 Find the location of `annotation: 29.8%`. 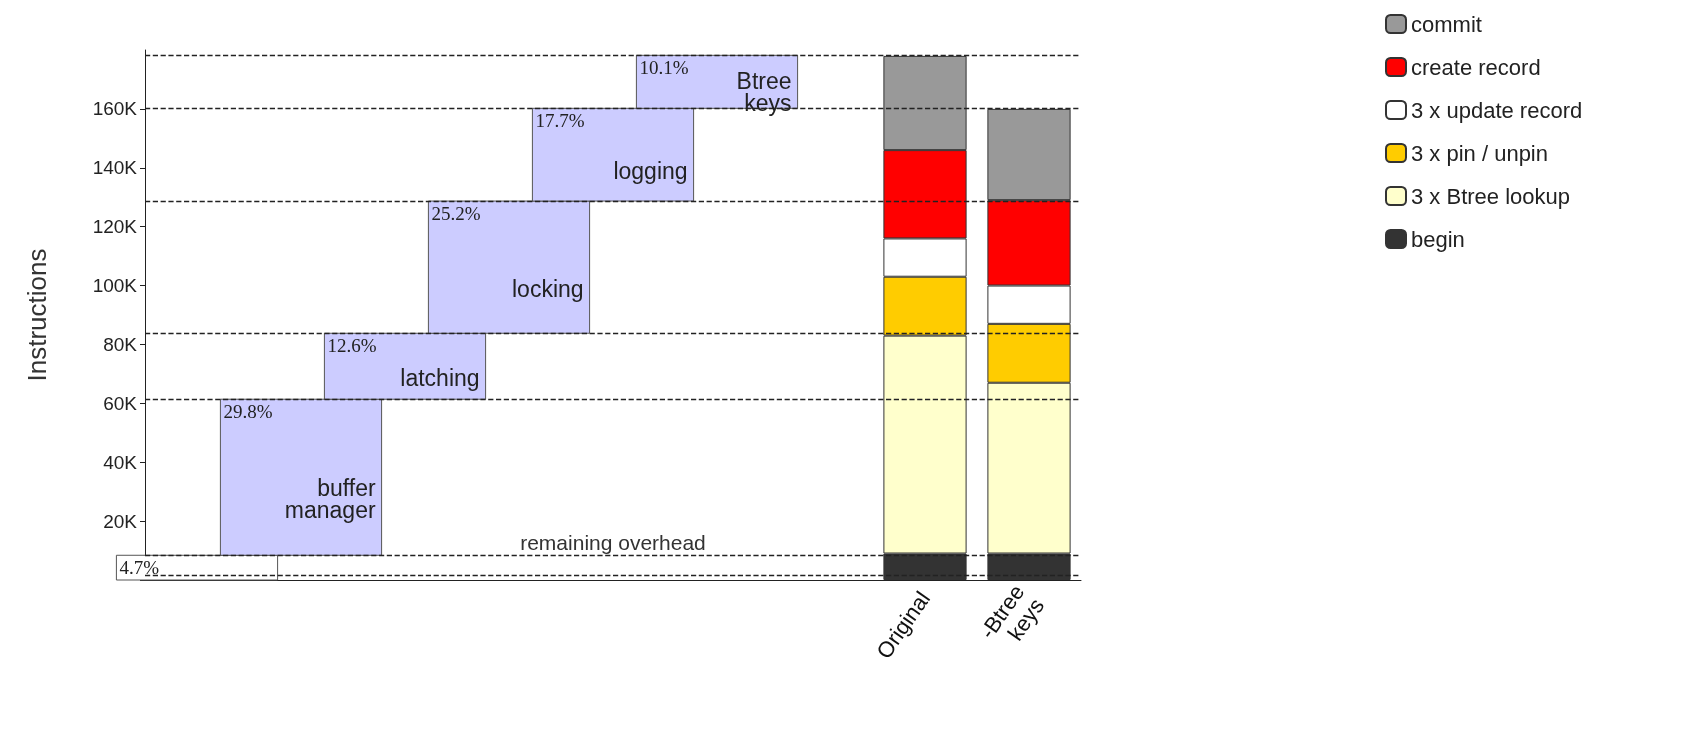

annotation: 29.8% is located at coordinates (248, 412).